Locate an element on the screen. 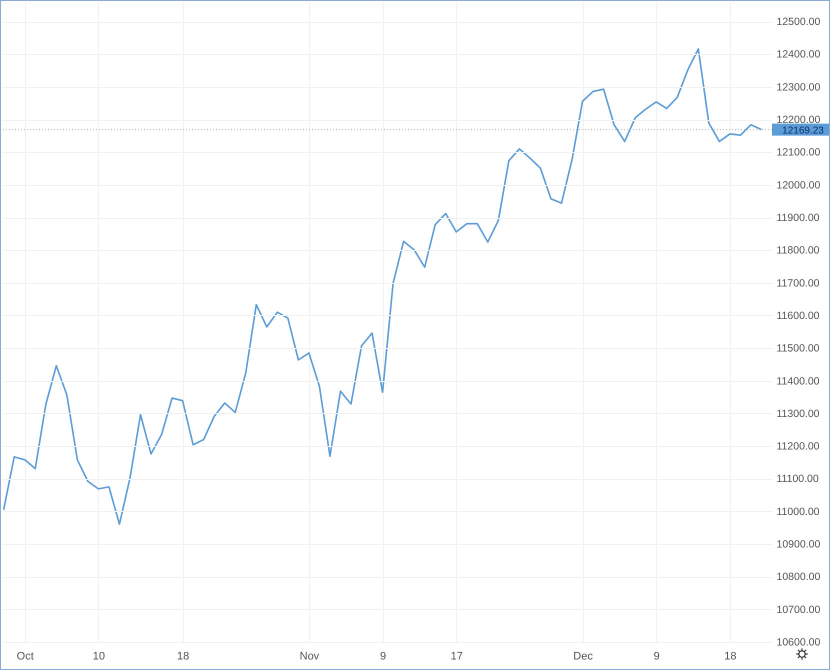 The height and width of the screenshot is (670, 830). y-tick-label: 12300.00 is located at coordinates (798, 87).